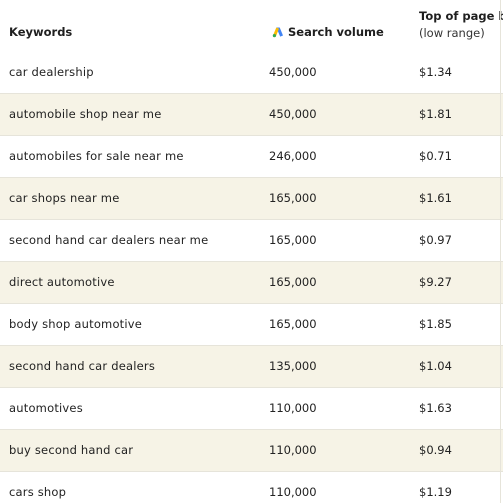 The width and height of the screenshot is (503, 503). Describe the element at coordinates (76, 324) in the screenshot. I see `keyword-cell: body shop automotive` at that location.